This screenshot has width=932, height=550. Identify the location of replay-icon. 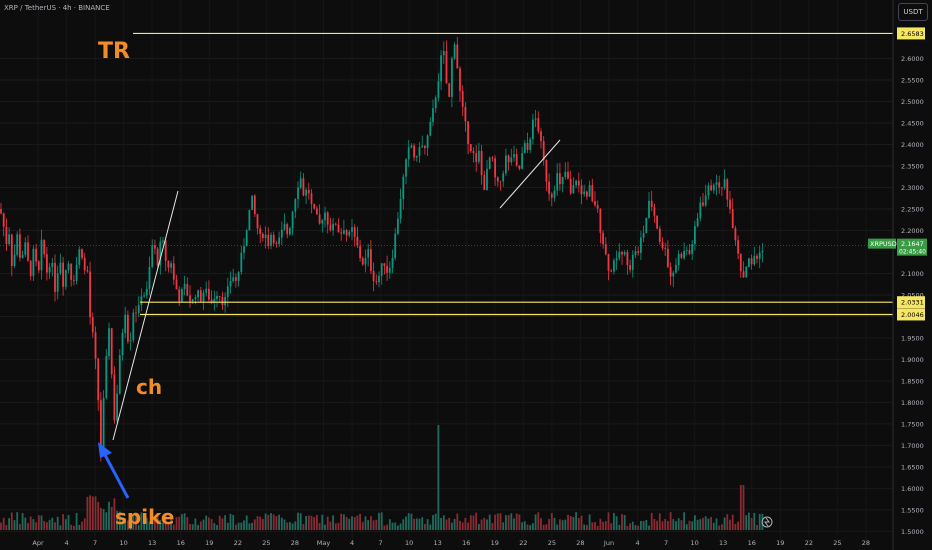
(767, 522).